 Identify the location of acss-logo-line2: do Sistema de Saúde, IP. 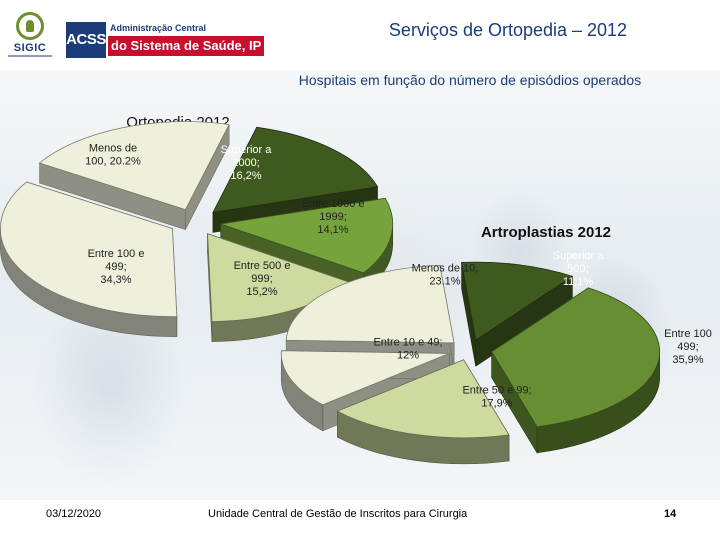
(186, 46).